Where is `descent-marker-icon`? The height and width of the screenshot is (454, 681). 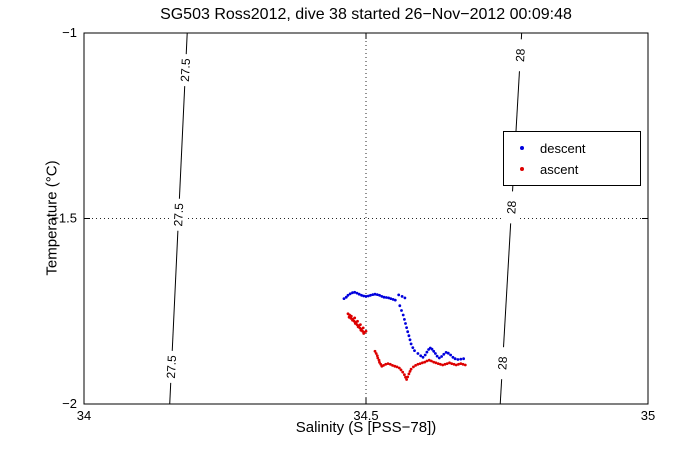 descent-marker-icon is located at coordinates (522, 148).